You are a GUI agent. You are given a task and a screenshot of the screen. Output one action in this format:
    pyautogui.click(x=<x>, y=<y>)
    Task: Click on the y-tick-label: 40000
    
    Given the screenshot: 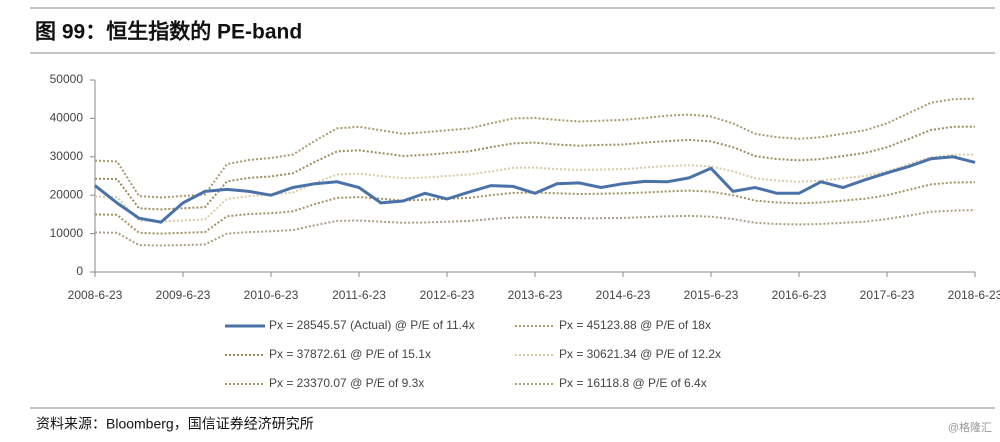 What is the action you would take?
    pyautogui.click(x=67, y=118)
    